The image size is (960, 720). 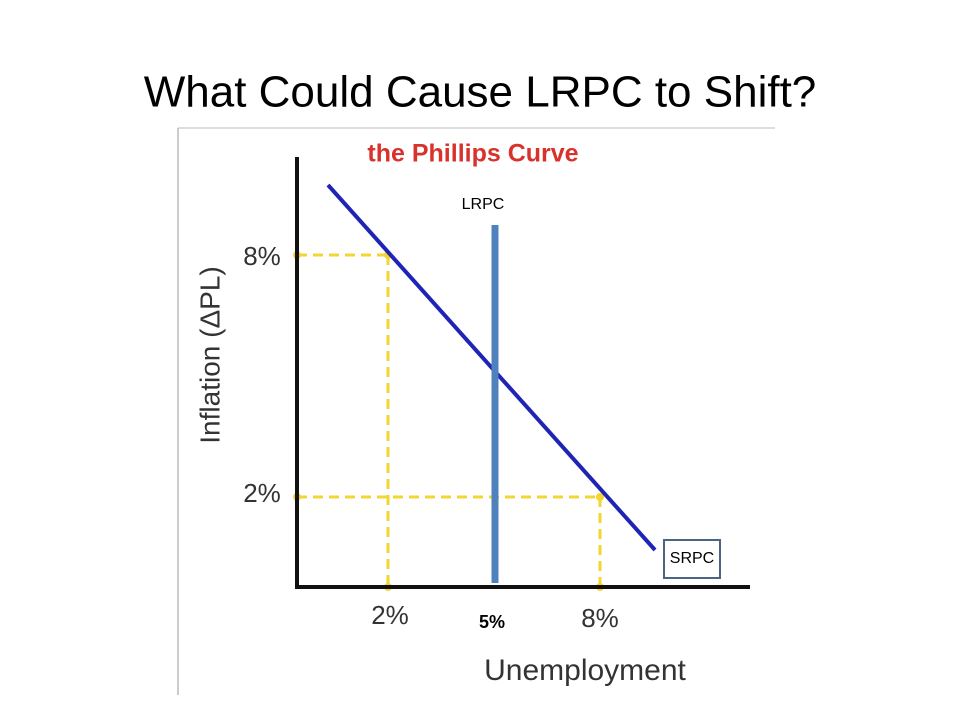 I want to click on y-axis-label: Inflation (ΔPL), so click(x=209, y=354).